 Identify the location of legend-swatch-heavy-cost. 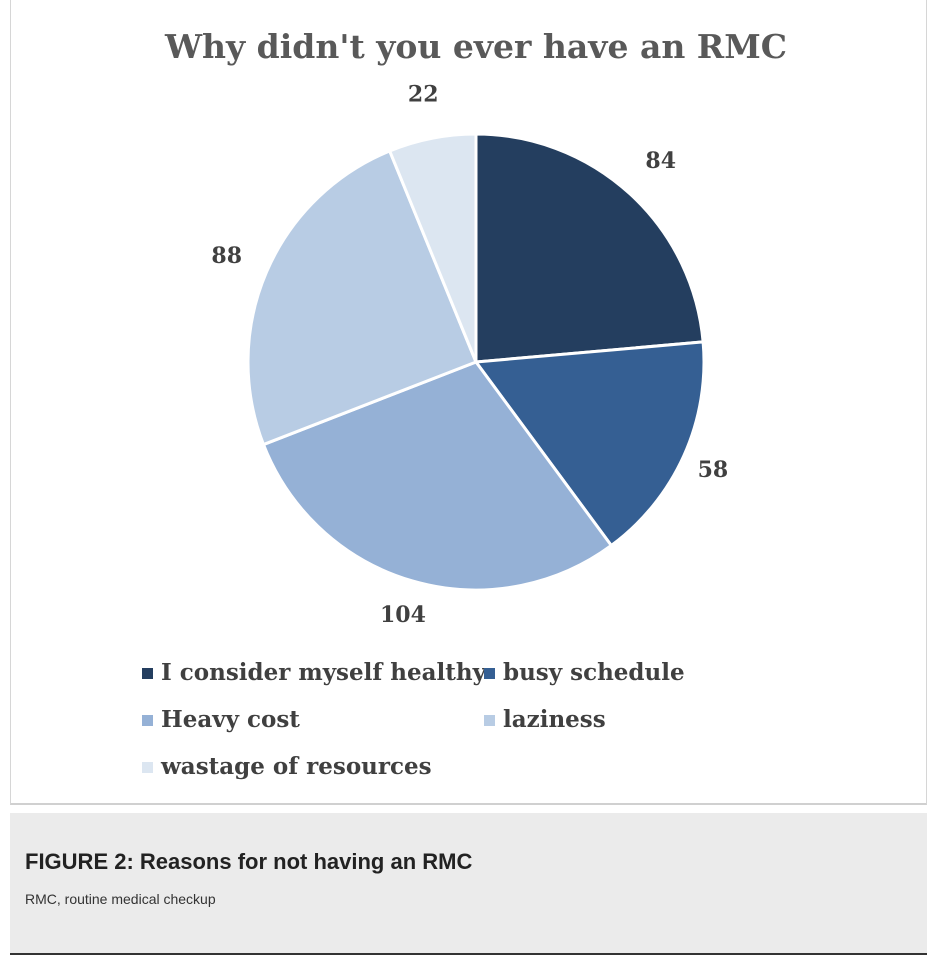
(147, 720).